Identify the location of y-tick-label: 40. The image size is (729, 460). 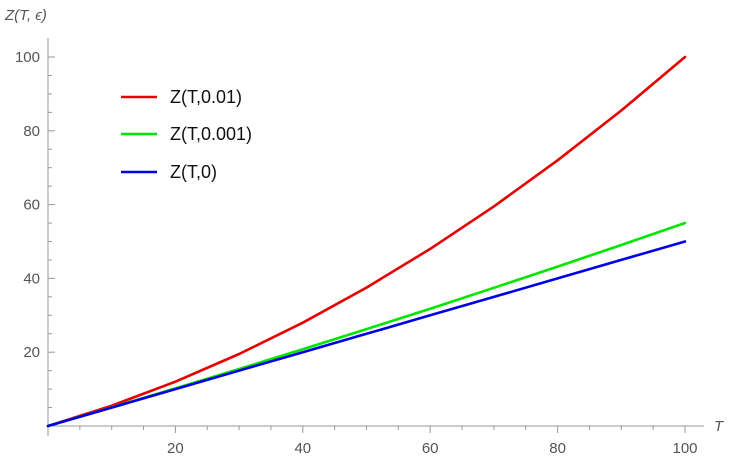
(31, 278).